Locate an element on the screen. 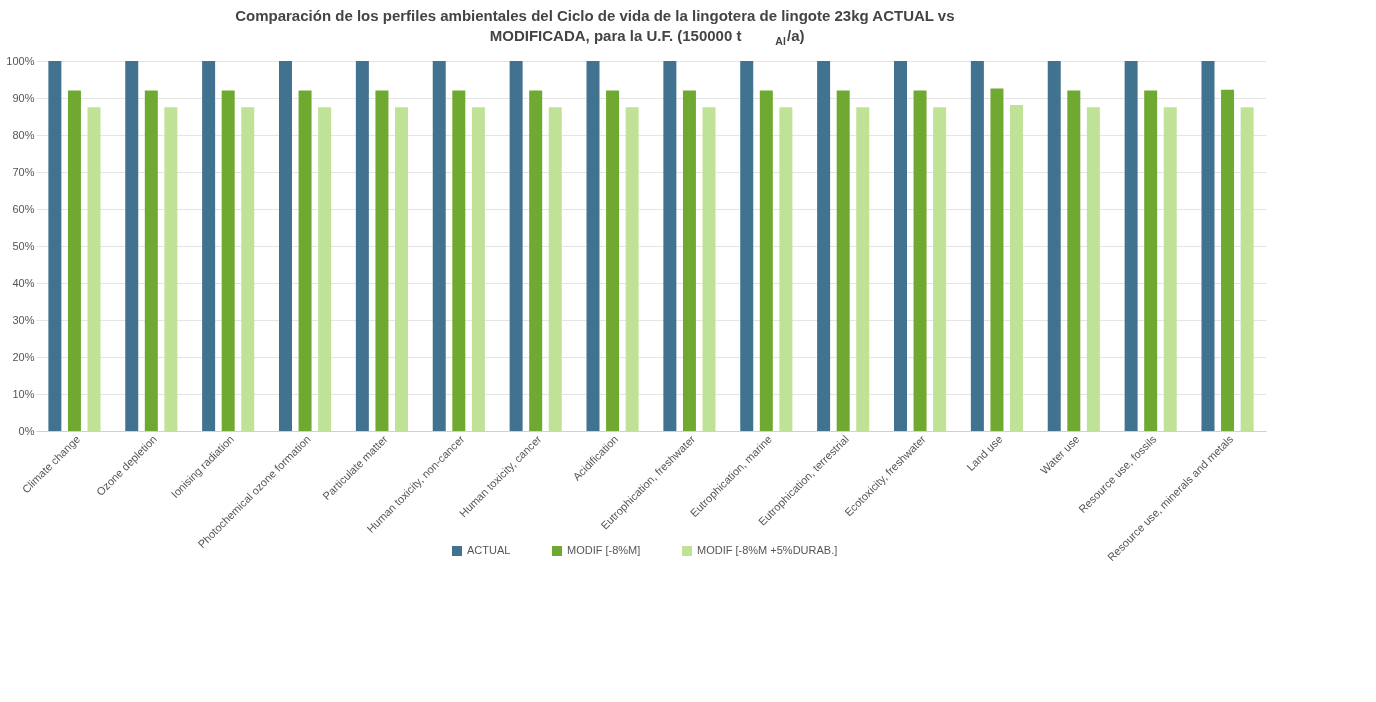  y-tick-label: 50% is located at coordinates (23, 245).